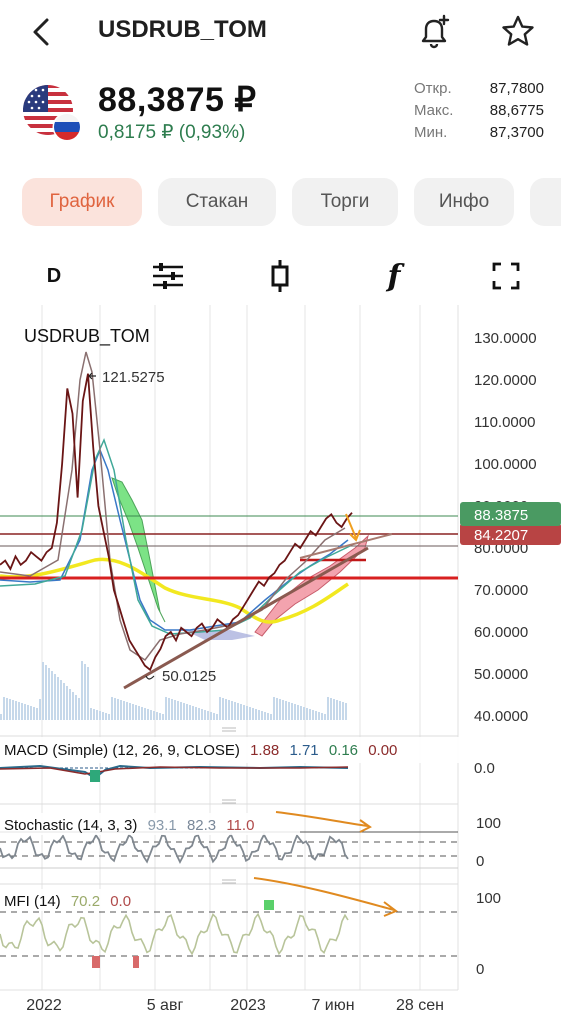 Image resolution: width=561 pixels, height=1024 pixels. Describe the element at coordinates (479, 135) in the screenshot. I see `stat-low: Мин. 87,3700` at that location.